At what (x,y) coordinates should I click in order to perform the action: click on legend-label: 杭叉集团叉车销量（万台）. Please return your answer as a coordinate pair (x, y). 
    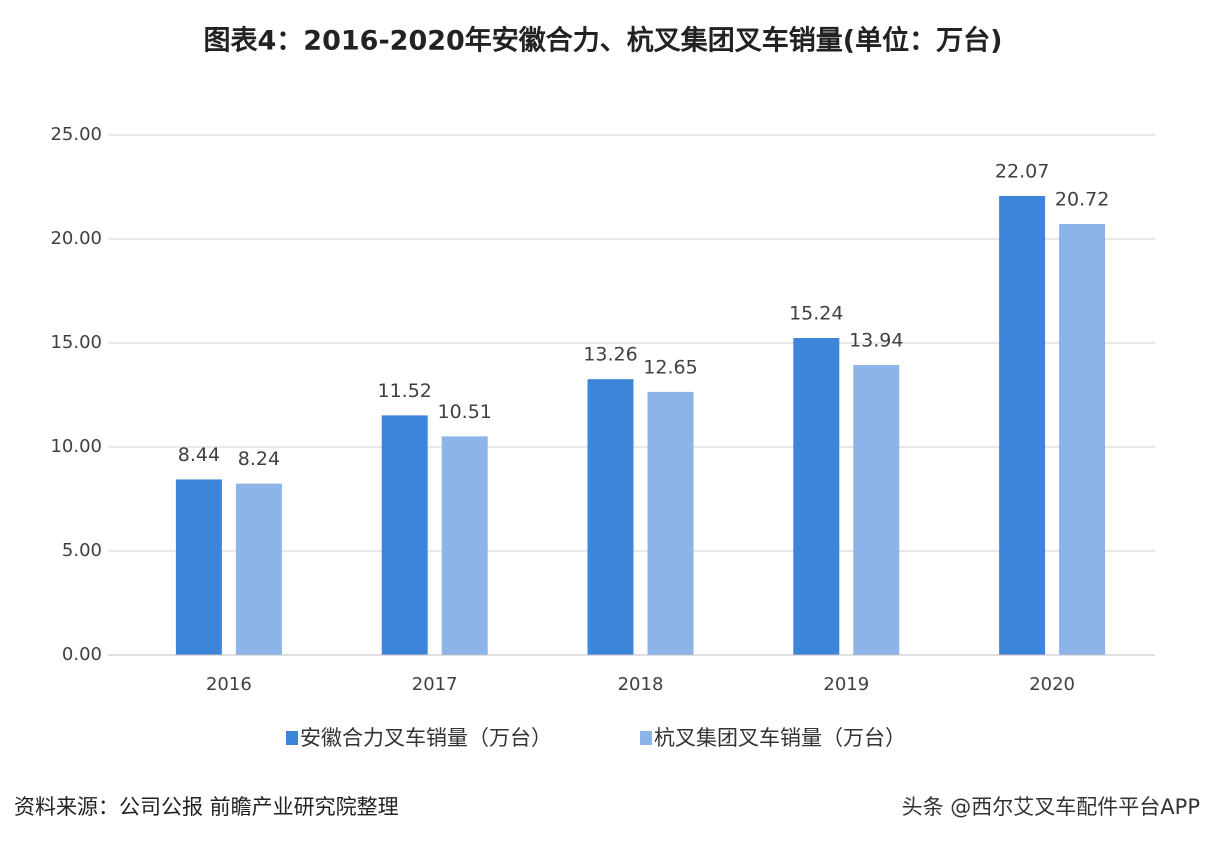
    Looking at the image, I should click on (780, 738).